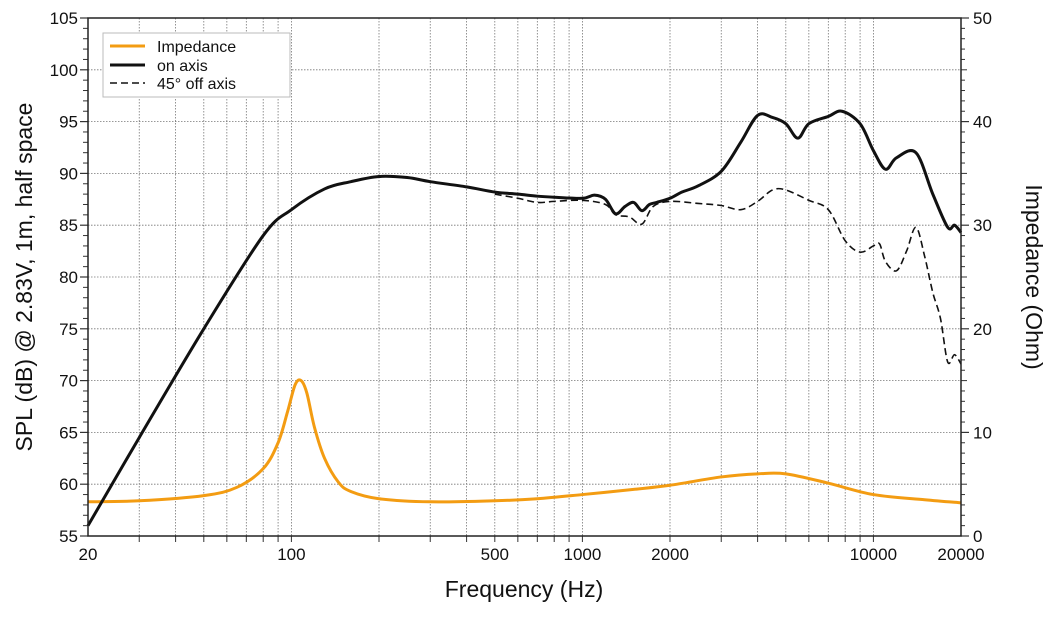  I want to click on x-tick-label: 20000, so click(960, 554).